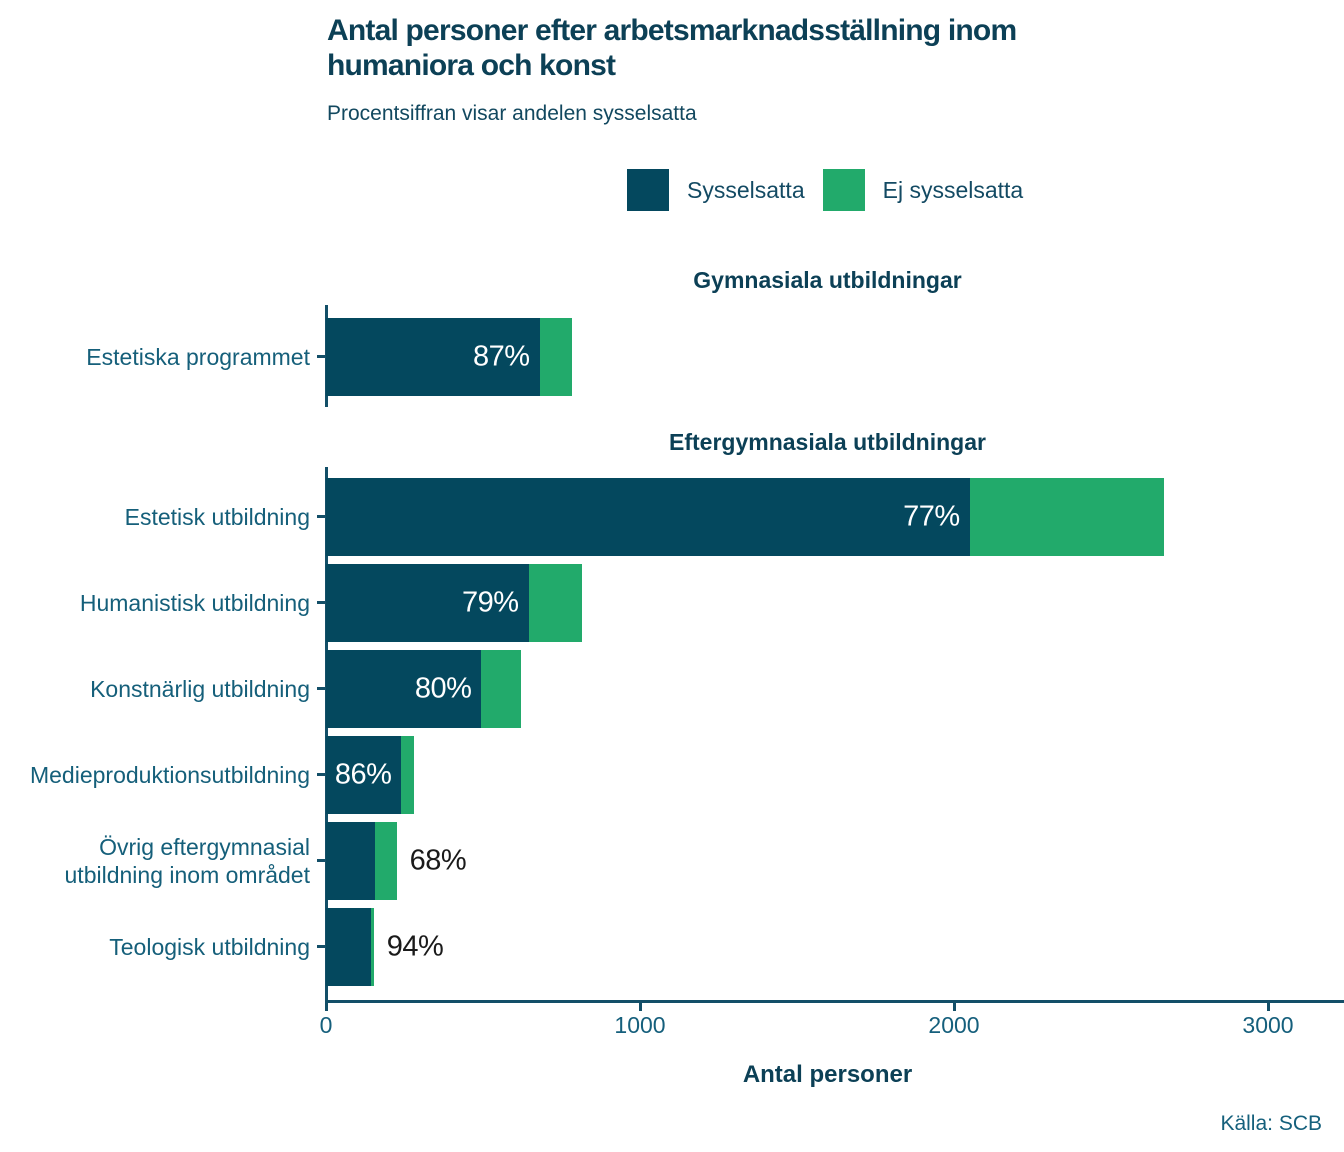 This screenshot has width=1344, height=1152. Describe the element at coordinates (640, 1025) in the screenshot. I see `x-axis-tick-label: 1000` at that location.